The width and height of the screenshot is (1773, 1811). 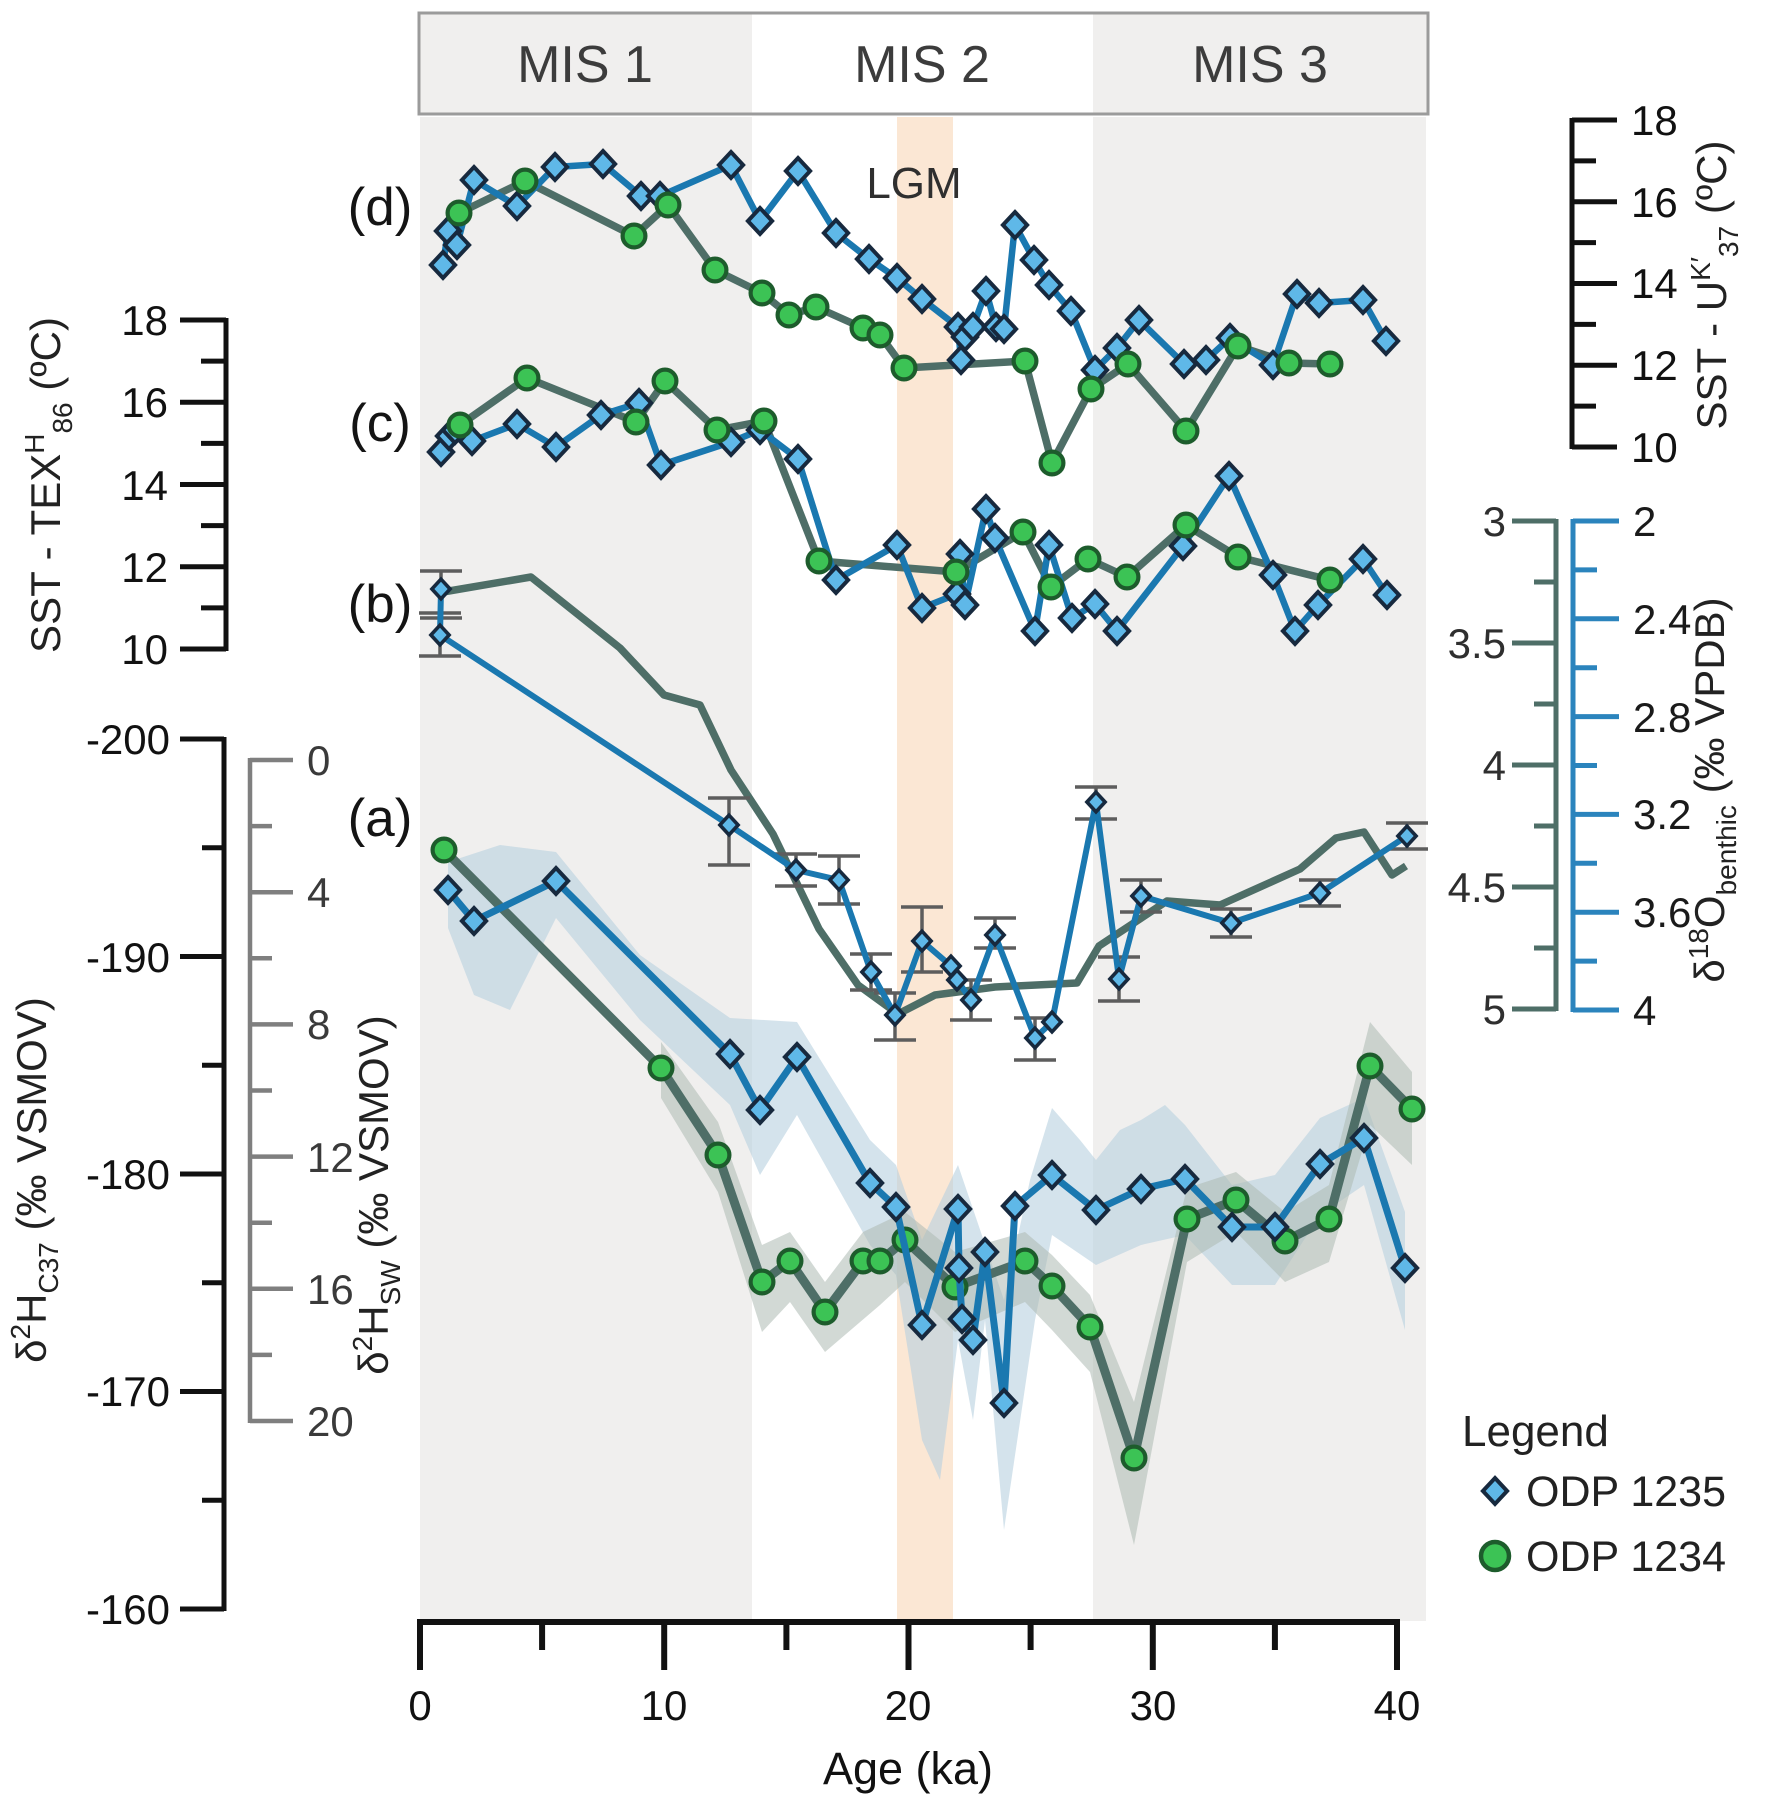 I want to click on svg-text: 4.5, so click(x=1477, y=887).